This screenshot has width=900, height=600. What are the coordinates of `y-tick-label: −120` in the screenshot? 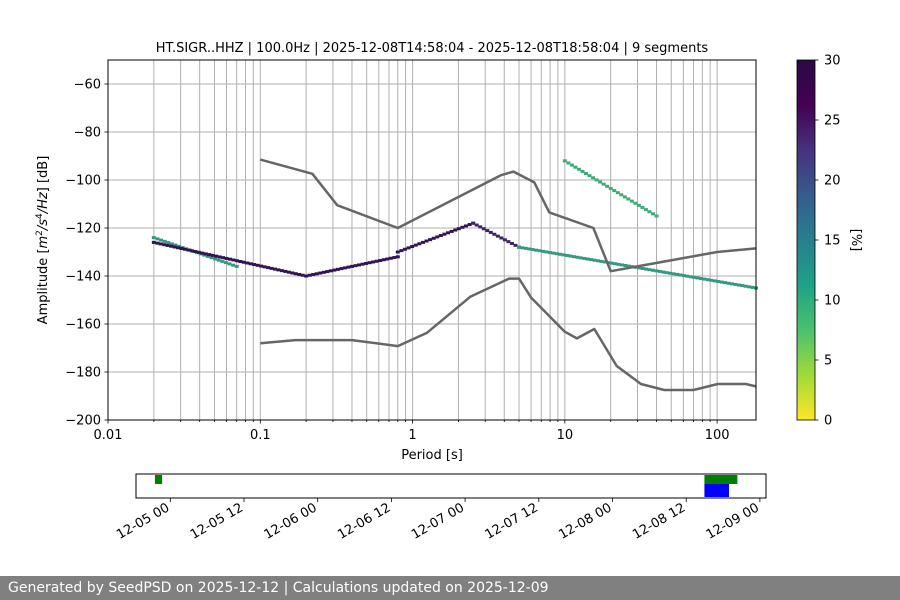 It's located at (83, 229).